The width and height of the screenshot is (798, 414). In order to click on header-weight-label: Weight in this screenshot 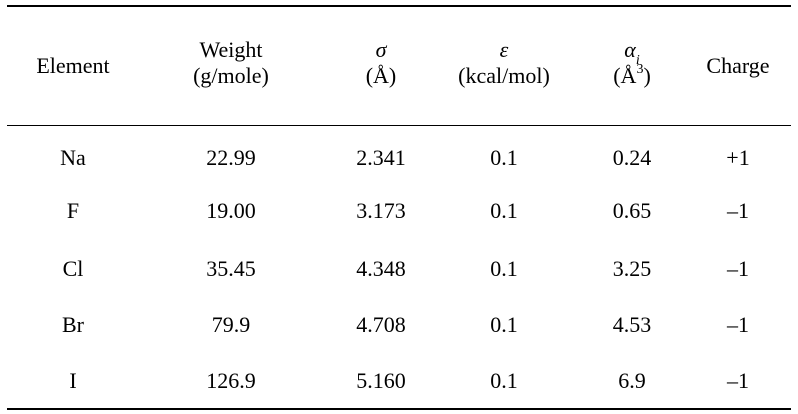, I will do `click(231, 49)`.